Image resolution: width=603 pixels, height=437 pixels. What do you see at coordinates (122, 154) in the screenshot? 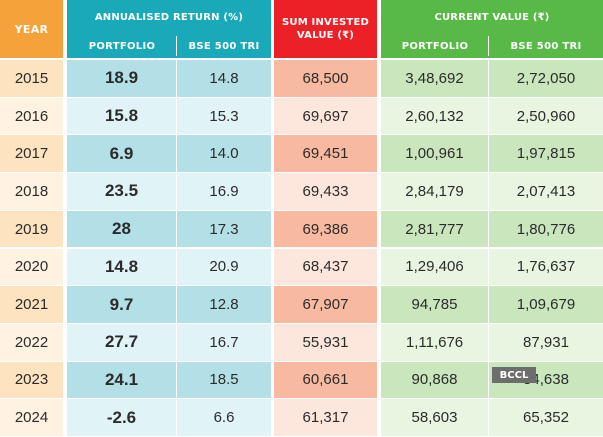
I see `return-portfolio-cell: 6.9` at bounding box center [122, 154].